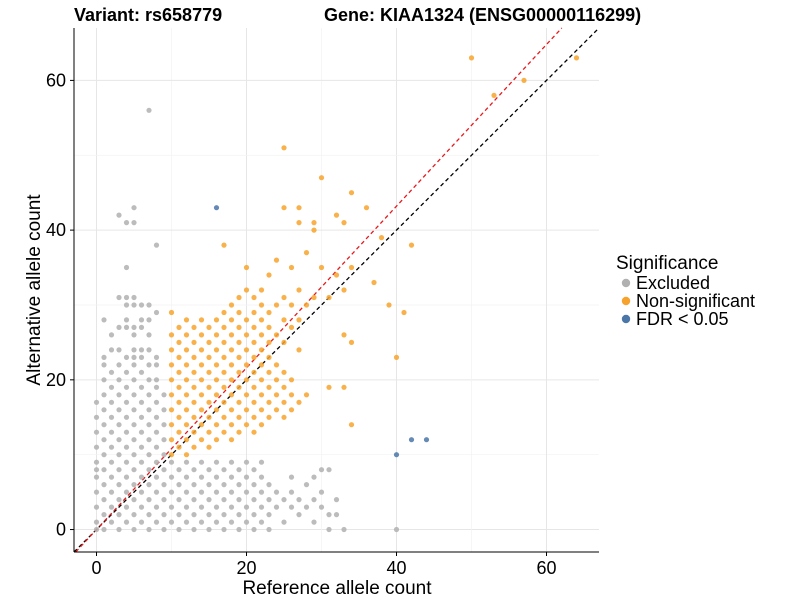 The width and height of the screenshot is (800, 600). What do you see at coordinates (673, 283) in the screenshot?
I see `legend-label-excluded: Excluded` at bounding box center [673, 283].